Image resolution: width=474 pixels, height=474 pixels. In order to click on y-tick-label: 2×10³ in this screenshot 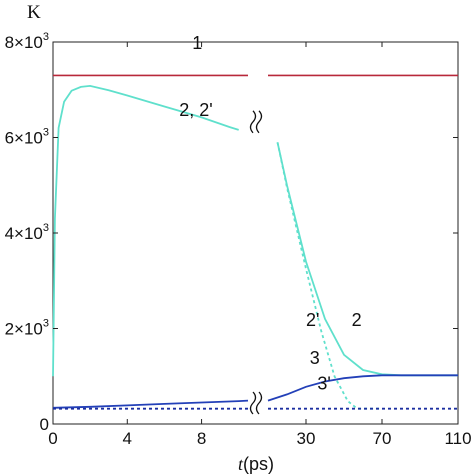, I will do `click(27, 328)`.